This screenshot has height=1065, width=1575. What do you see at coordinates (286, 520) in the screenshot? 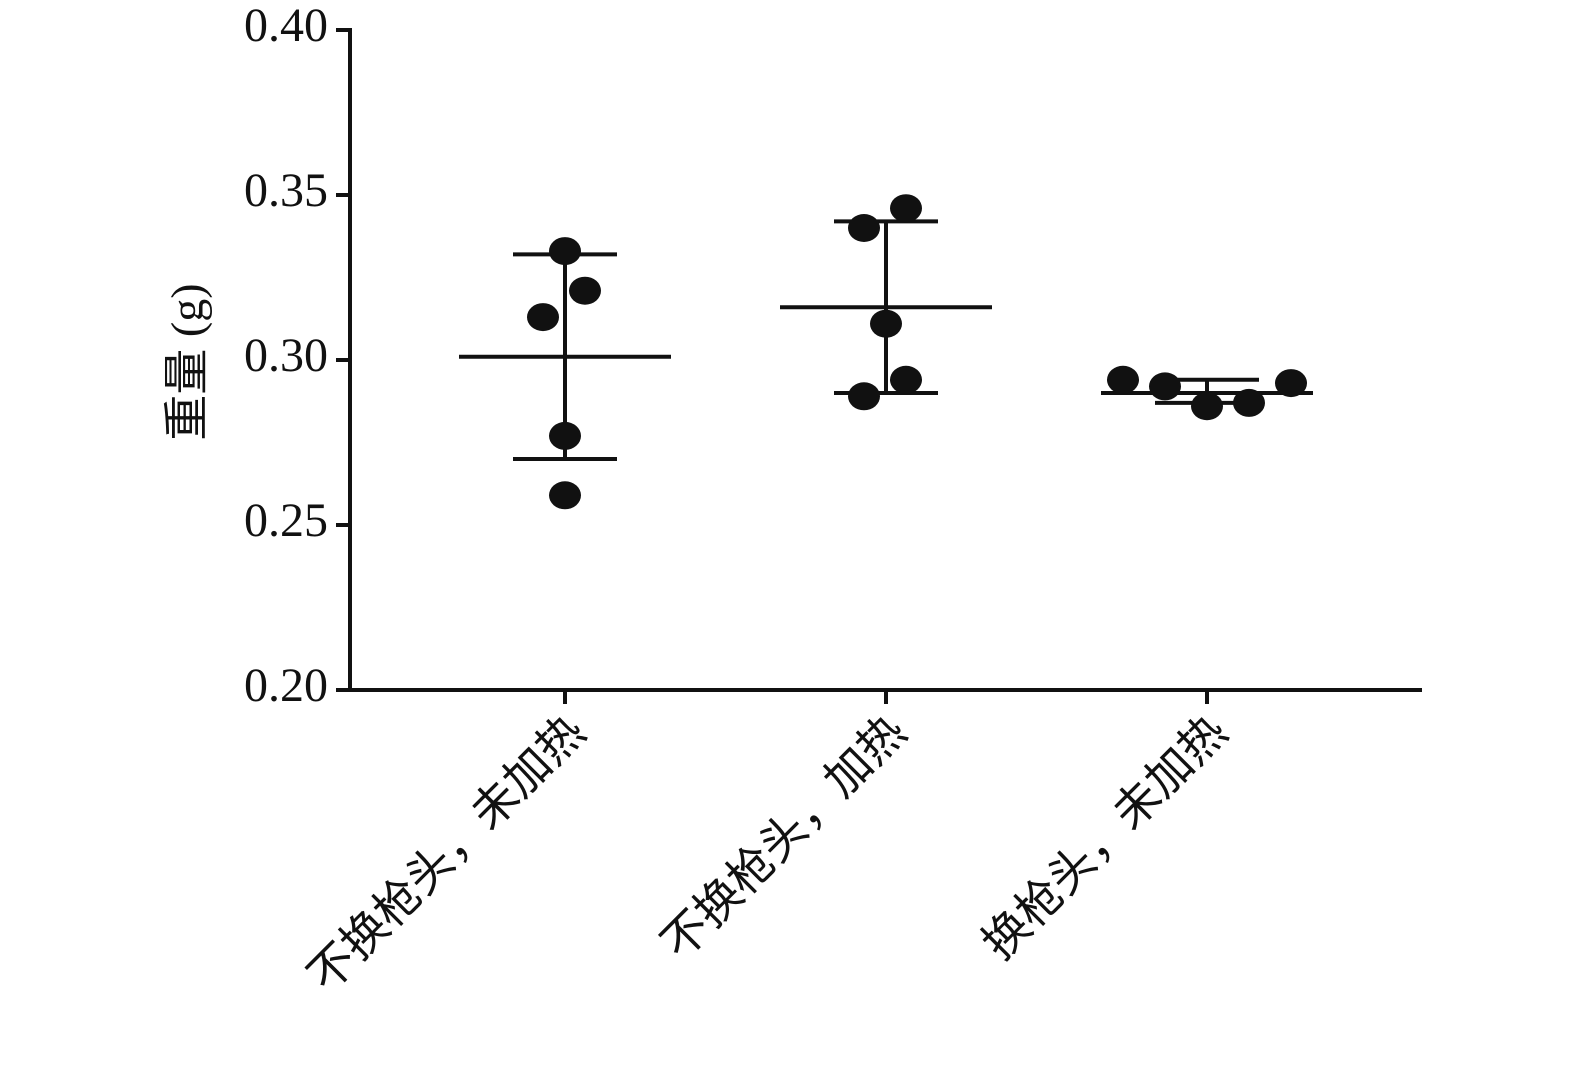
I see `y-tick-label: 0.25` at bounding box center [286, 520].